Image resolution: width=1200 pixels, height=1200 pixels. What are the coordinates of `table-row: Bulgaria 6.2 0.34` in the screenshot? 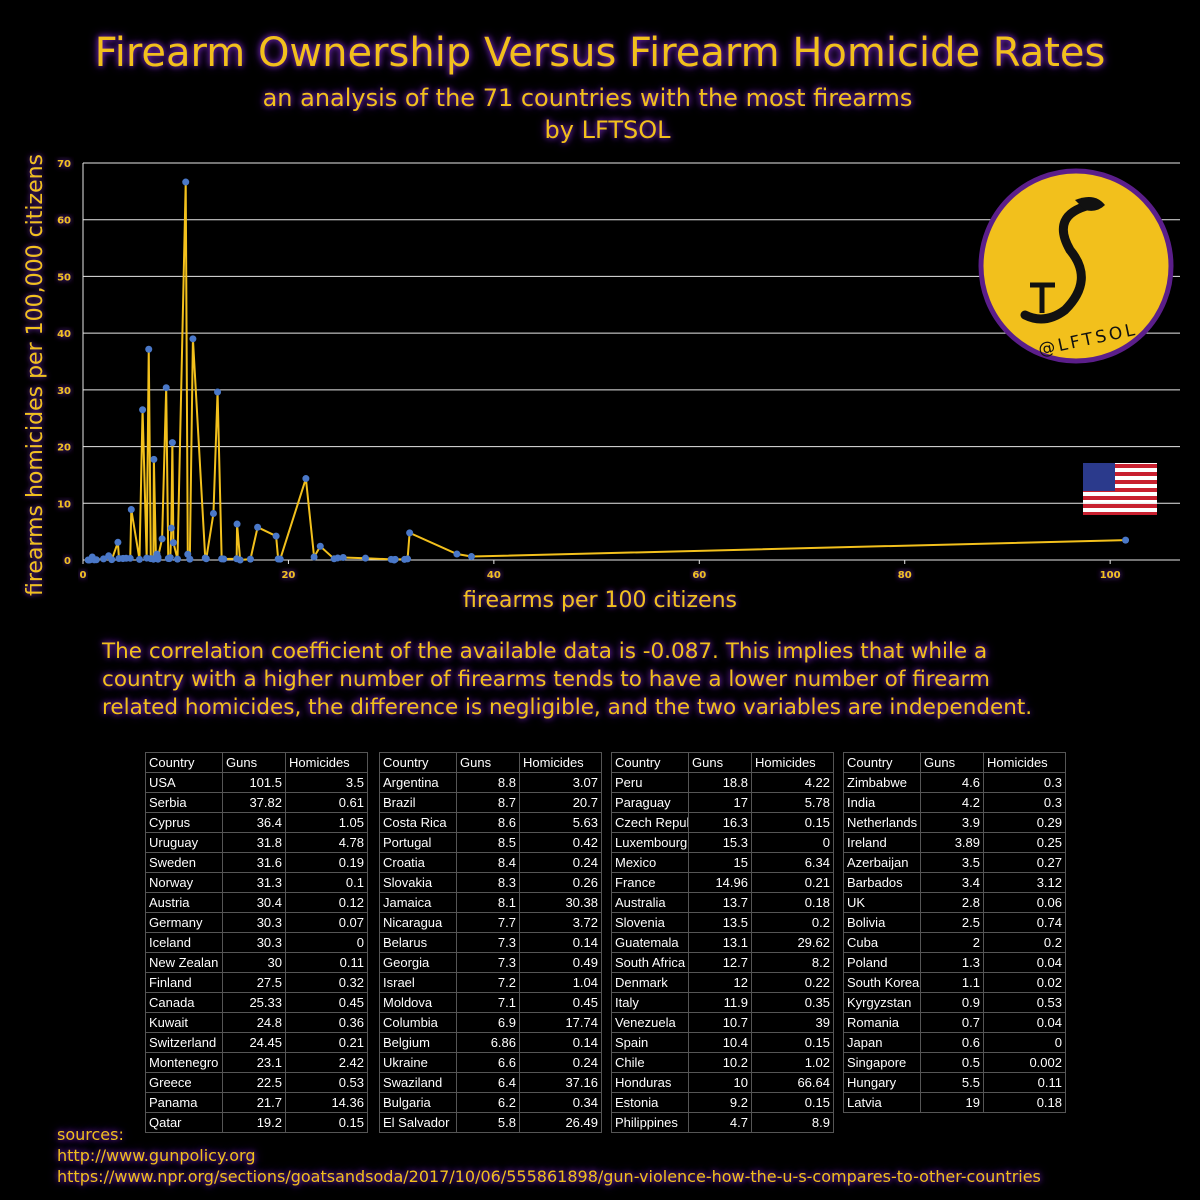 It's located at (490, 1102).